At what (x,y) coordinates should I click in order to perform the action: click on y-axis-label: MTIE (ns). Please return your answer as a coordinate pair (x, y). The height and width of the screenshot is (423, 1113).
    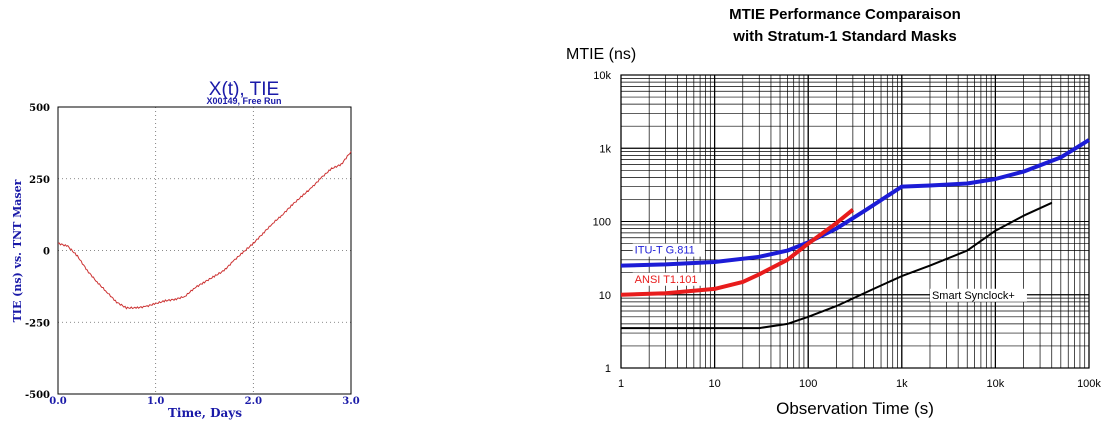
    Looking at the image, I should click on (601, 54).